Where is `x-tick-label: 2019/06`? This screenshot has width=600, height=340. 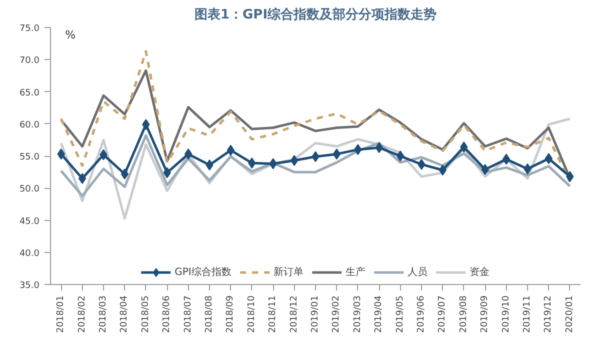
x-tick-label: 2019/06 is located at coordinates (421, 314).